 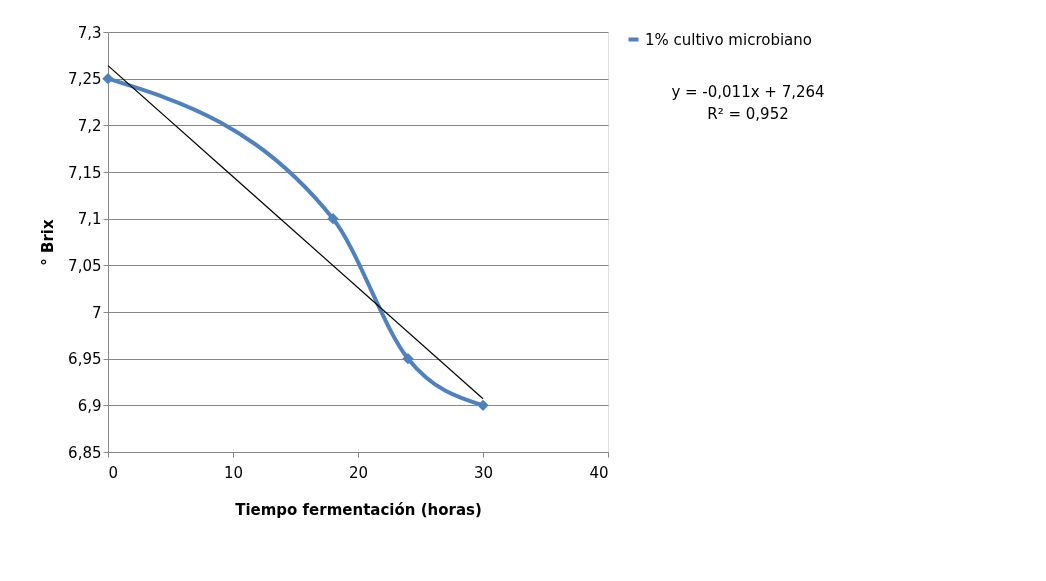 I want to click on y-tick-label: 7, so click(x=96, y=312).